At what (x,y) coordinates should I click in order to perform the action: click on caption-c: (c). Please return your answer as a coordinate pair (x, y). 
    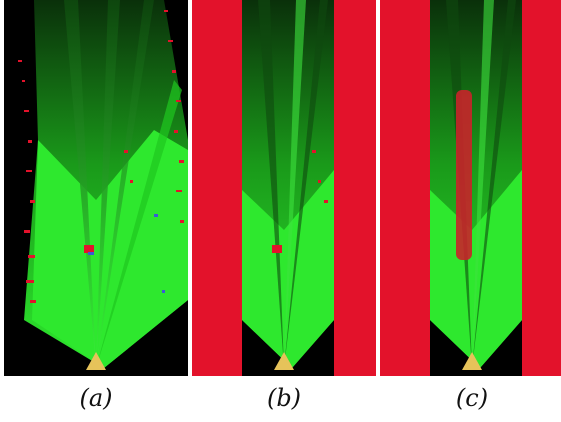
    Looking at the image, I should click on (472, 398).